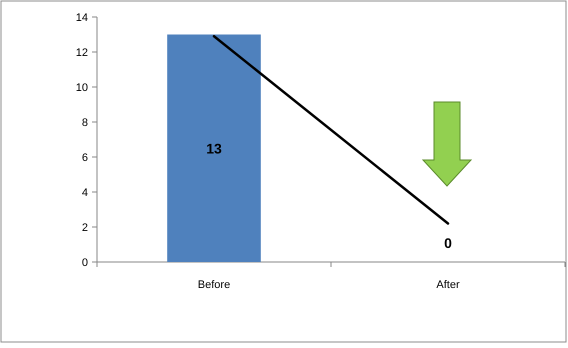 Image resolution: width=568 pixels, height=348 pixels. I want to click on y-tick-label: 10, so click(82, 88).